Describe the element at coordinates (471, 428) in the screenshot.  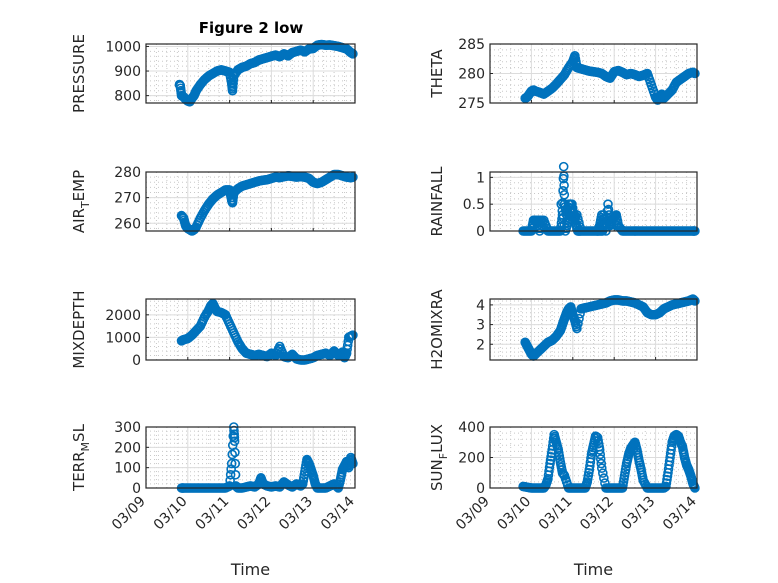
I see `y-tick-label: 400` at that location.